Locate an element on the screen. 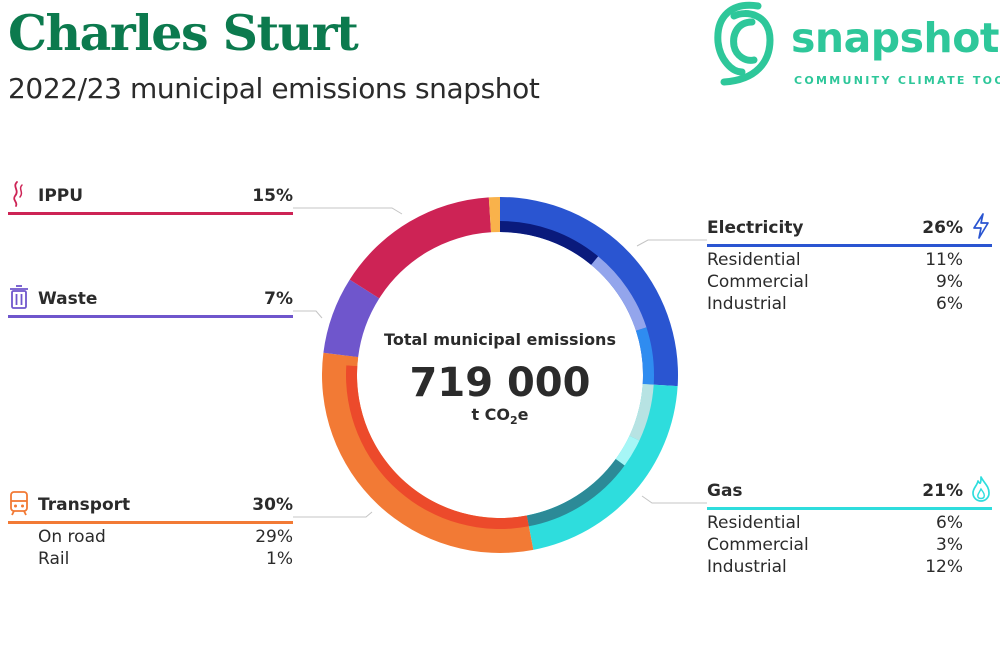  snapshot-logo-mark-icon is located at coordinates (744, 43).